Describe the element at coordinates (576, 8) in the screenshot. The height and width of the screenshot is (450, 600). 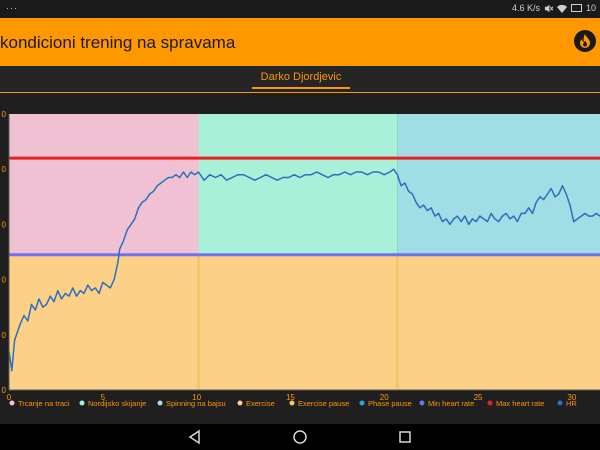
I see `battery-icon` at that location.